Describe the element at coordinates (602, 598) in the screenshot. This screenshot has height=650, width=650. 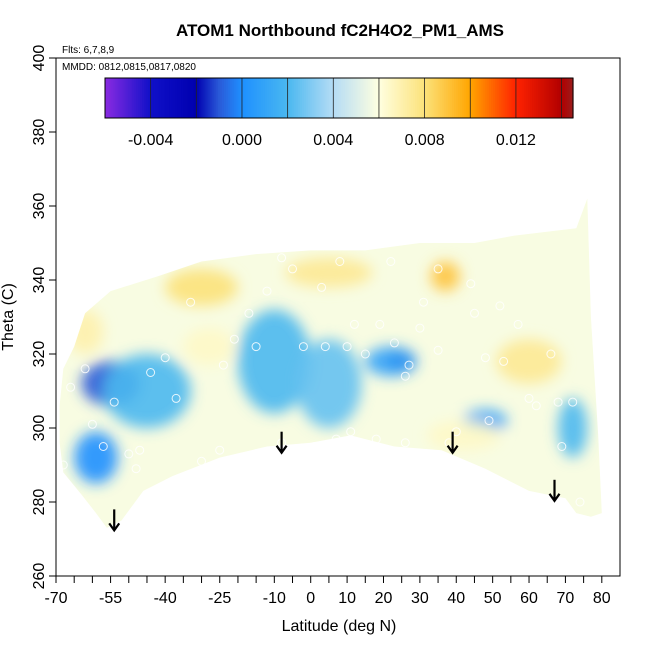
I see `x-tick-label: 80` at that location.